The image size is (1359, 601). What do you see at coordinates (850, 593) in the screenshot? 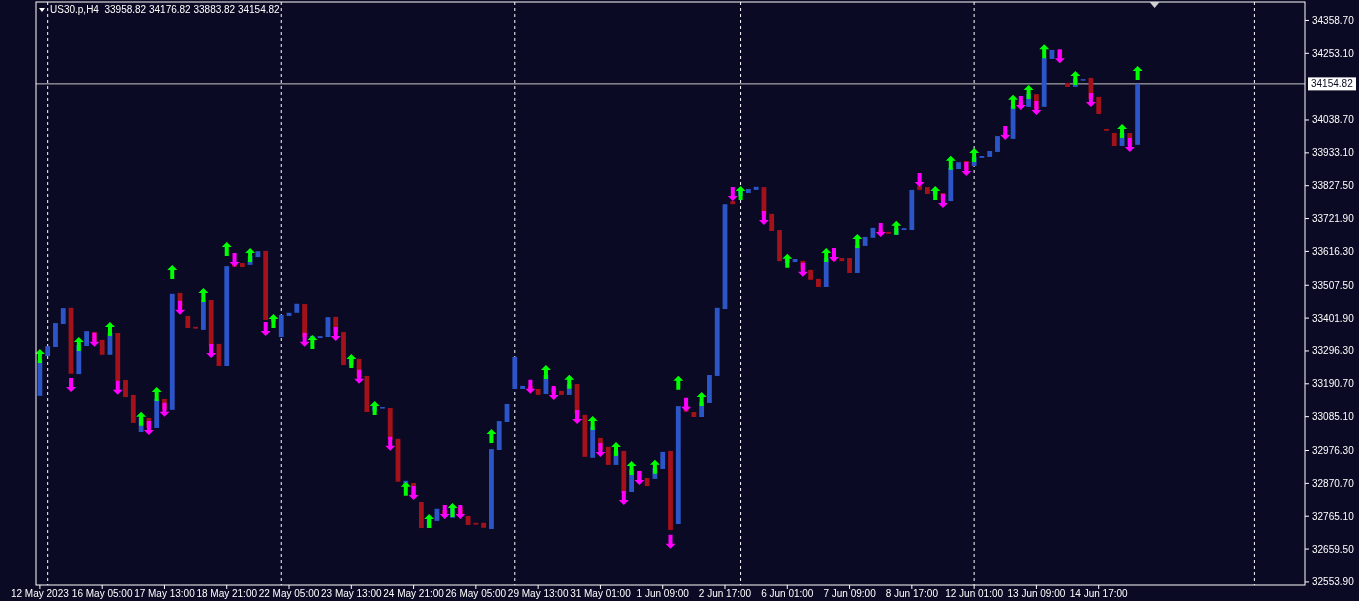
I see `x-tick-label: 7 Jun 09:00` at bounding box center [850, 593].